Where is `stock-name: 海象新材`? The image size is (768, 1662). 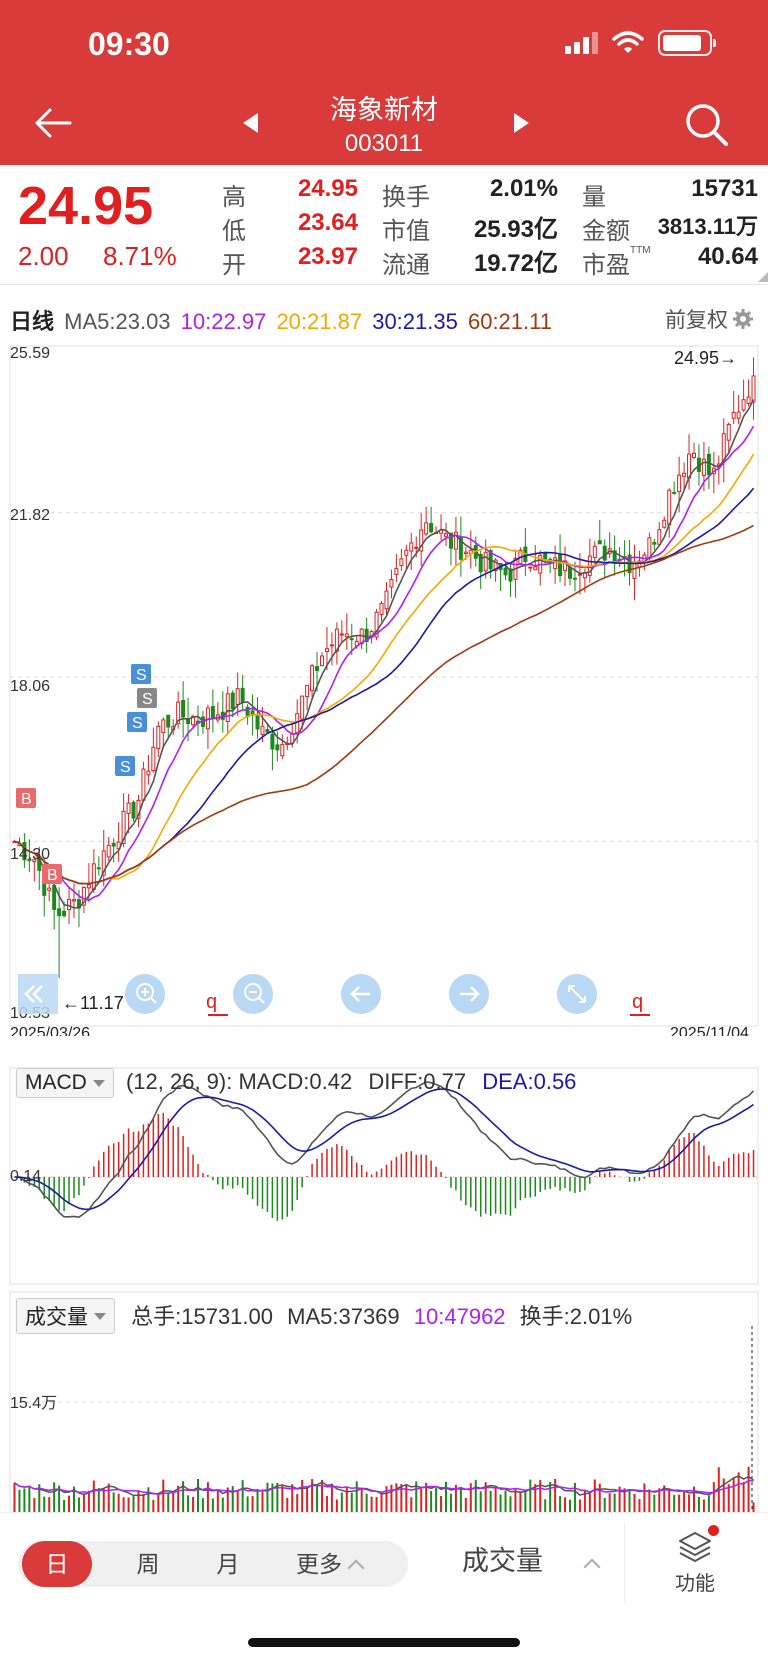
stock-name: 海象新材 is located at coordinates (384, 110).